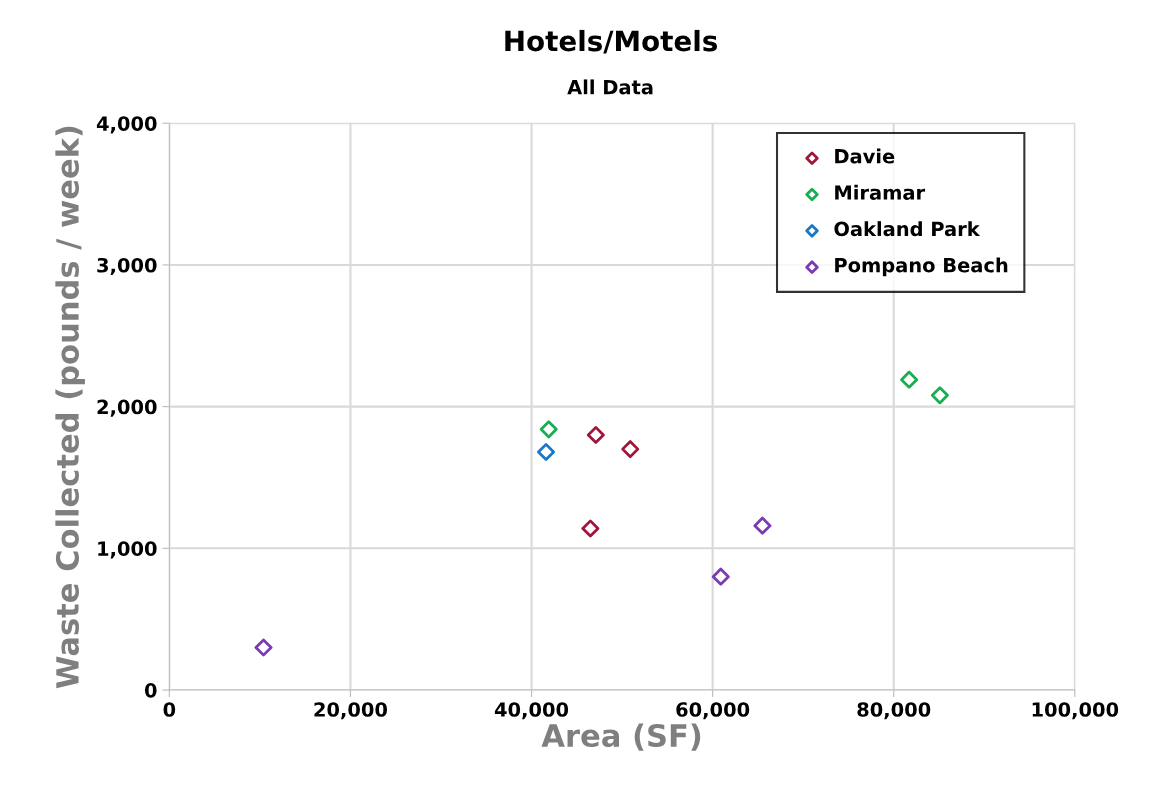 Image resolution: width=1152 pixels, height=785 pixels. Describe the element at coordinates (70, 407) in the screenshot. I see `y-axis-title: Waste Collected (pounds / week)` at that location.